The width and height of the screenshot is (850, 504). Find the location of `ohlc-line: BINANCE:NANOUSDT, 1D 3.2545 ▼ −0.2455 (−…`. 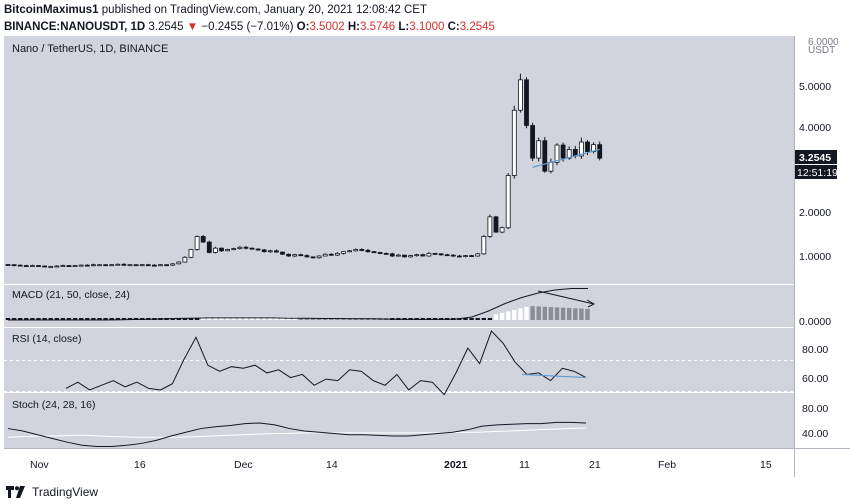

ohlc-line: BINANCE:NANOUSDT, 1D 3.2545 ▼ −0.2455 (−… is located at coordinates (425, 27).